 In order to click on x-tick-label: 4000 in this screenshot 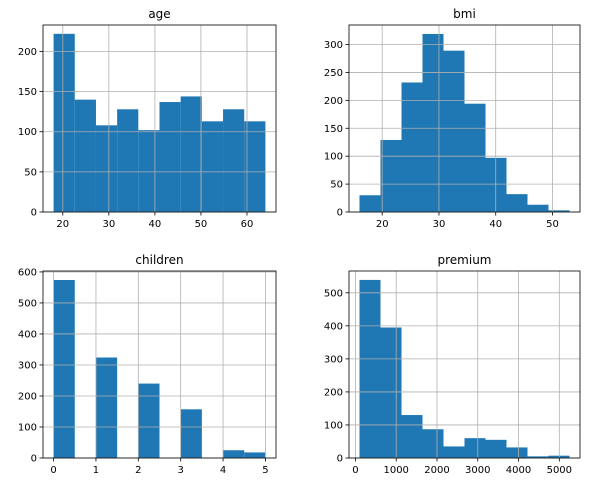, I will do `click(518, 470)`.